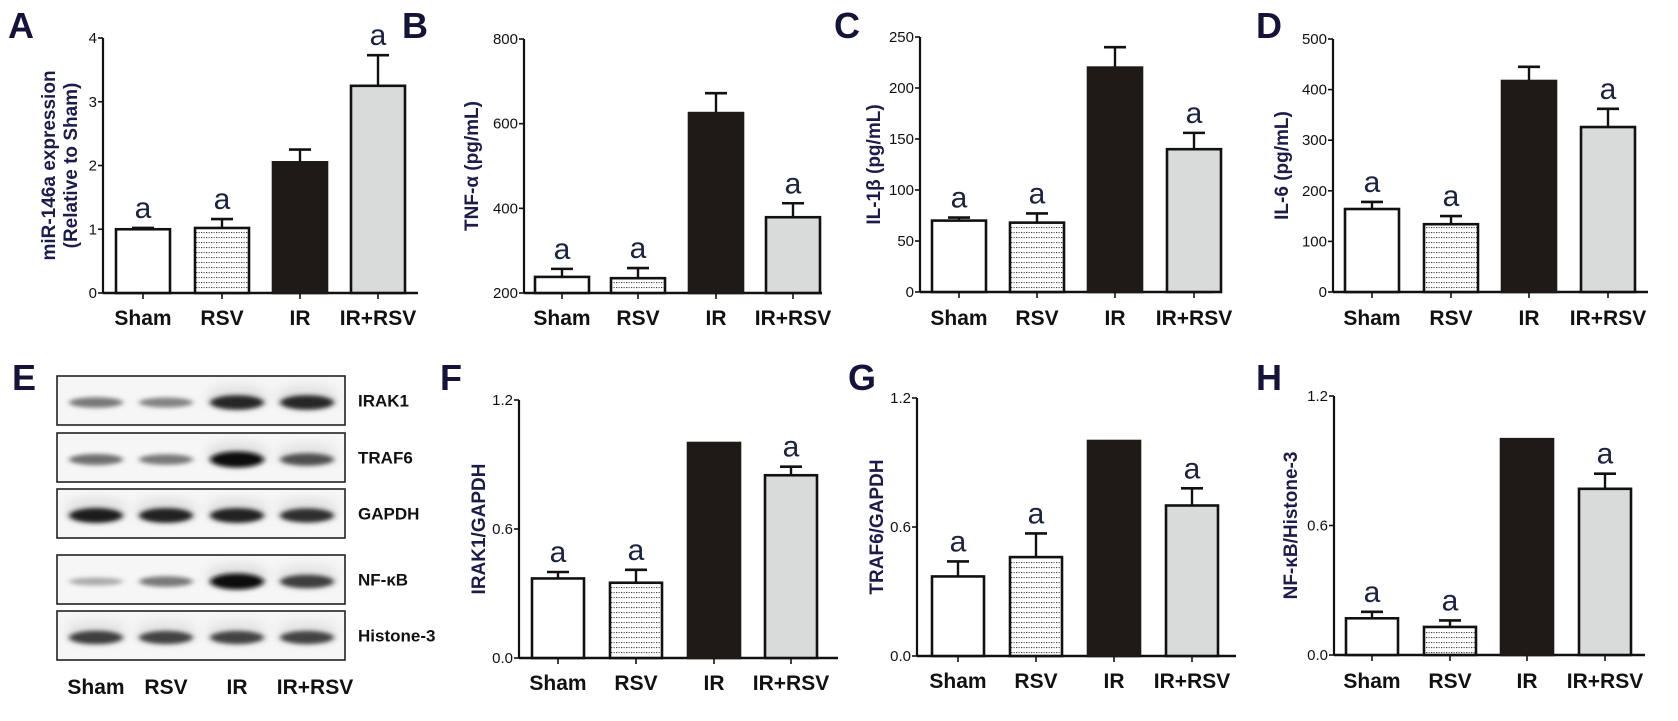 The width and height of the screenshot is (1678, 721). I want to click on y-tick-label: 500, so click(1314, 39).